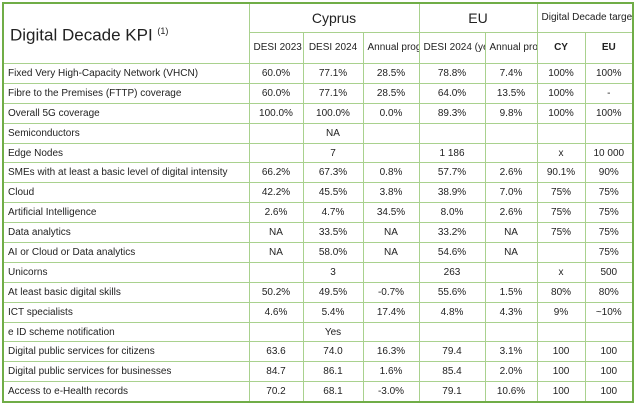 The image size is (635, 407). What do you see at coordinates (609, 153) in the screenshot?
I see `value-cell: 10 000` at bounding box center [609, 153].